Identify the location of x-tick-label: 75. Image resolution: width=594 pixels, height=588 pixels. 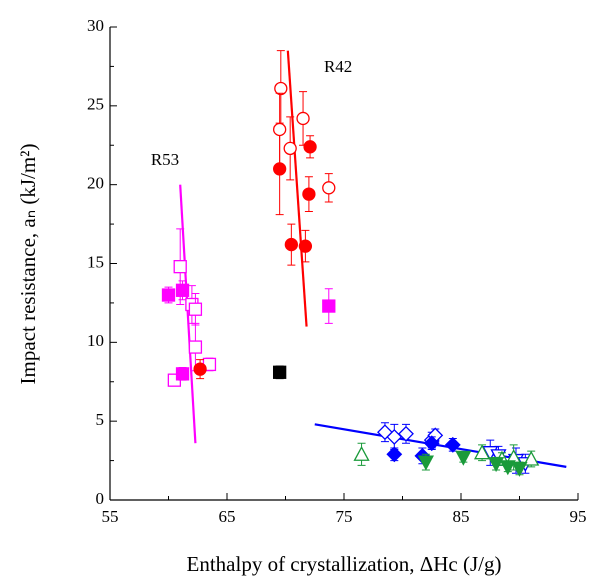
(344, 516).